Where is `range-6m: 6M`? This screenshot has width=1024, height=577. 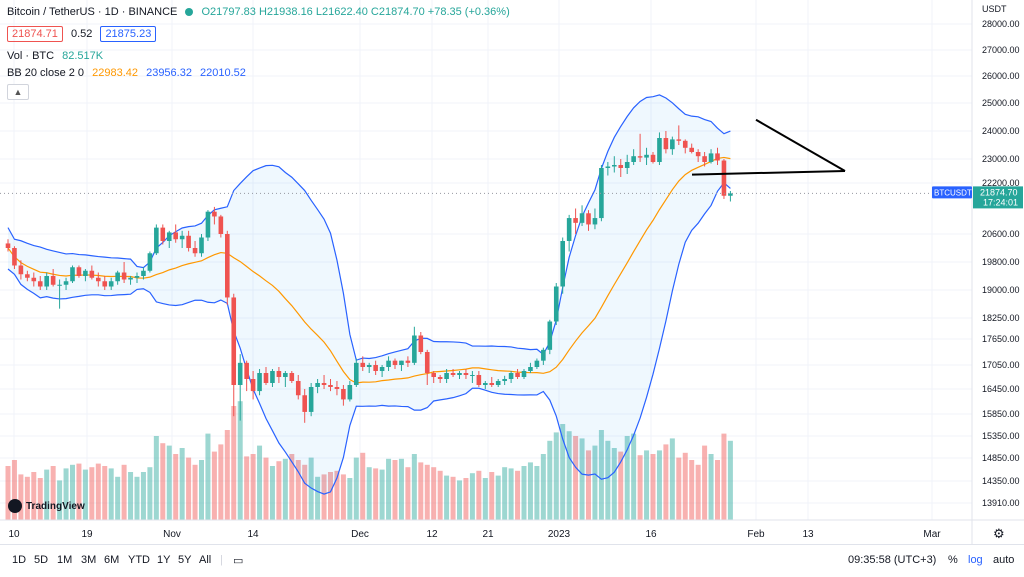 range-6m: 6M is located at coordinates (112, 560).